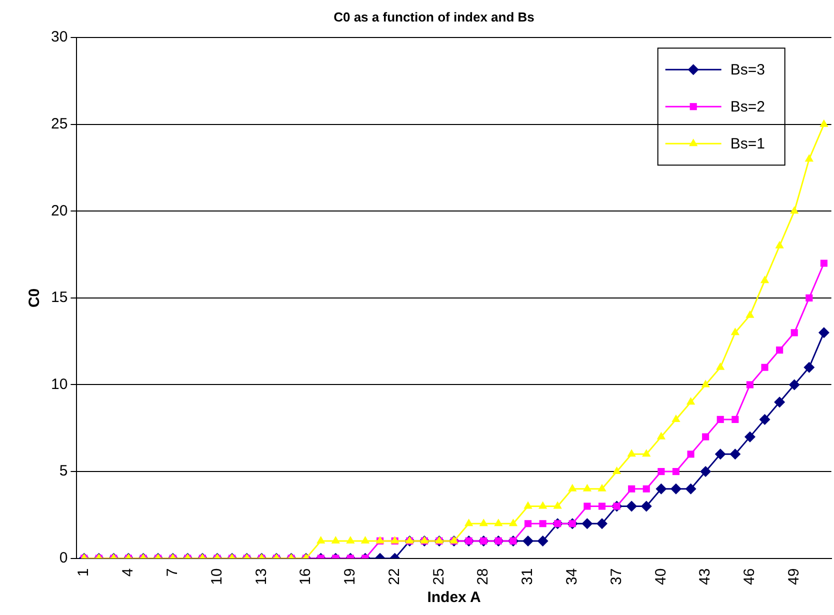 This screenshot has width=834, height=615. What do you see at coordinates (128, 572) in the screenshot?
I see `x-tick-label: 4` at bounding box center [128, 572].